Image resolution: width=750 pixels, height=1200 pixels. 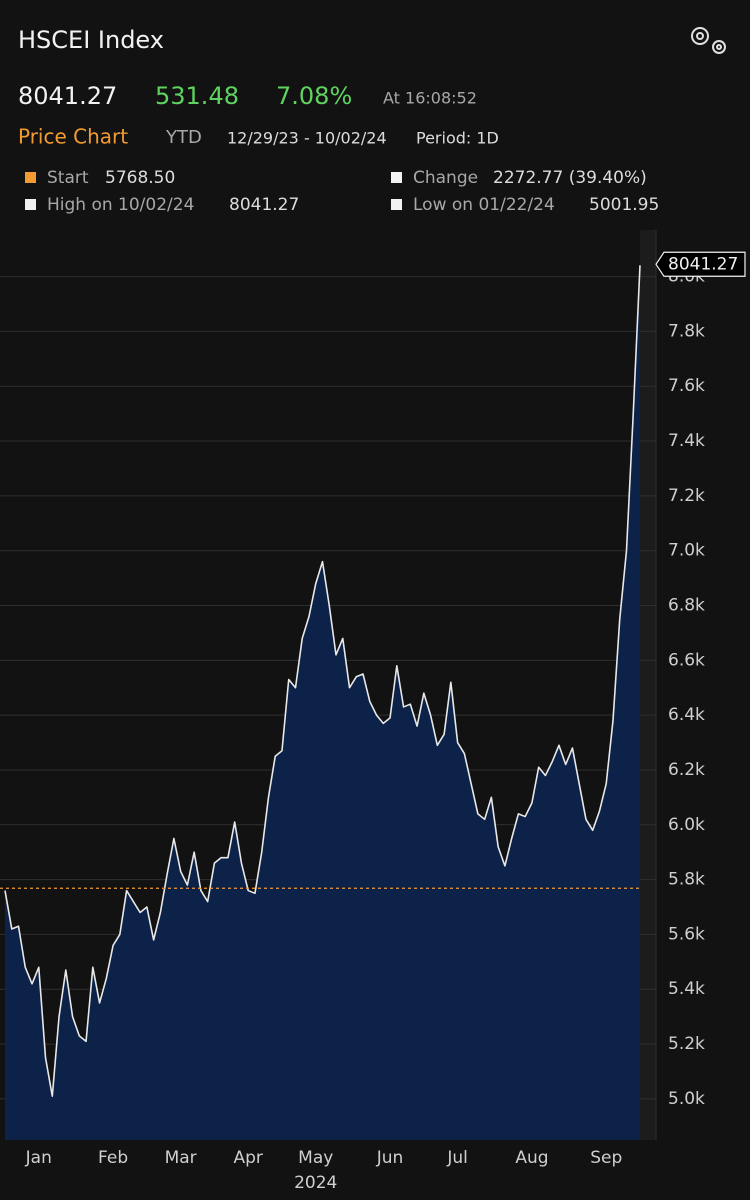 I want to click on y-tick-label: 7.8k, so click(x=686, y=331).